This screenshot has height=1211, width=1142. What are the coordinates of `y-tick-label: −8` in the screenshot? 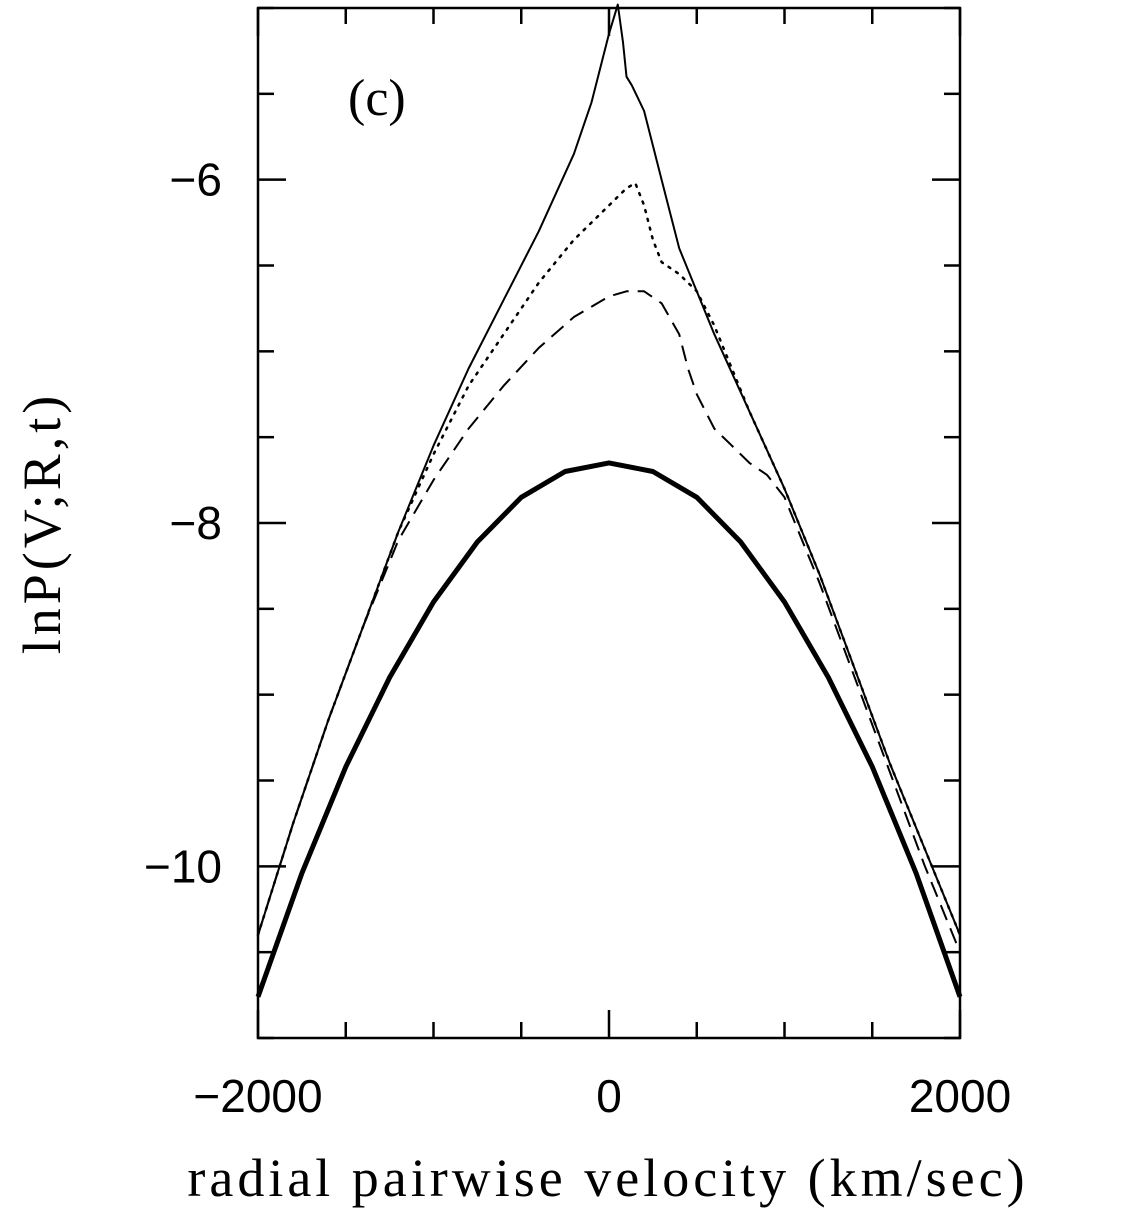 It's located at (196, 523).